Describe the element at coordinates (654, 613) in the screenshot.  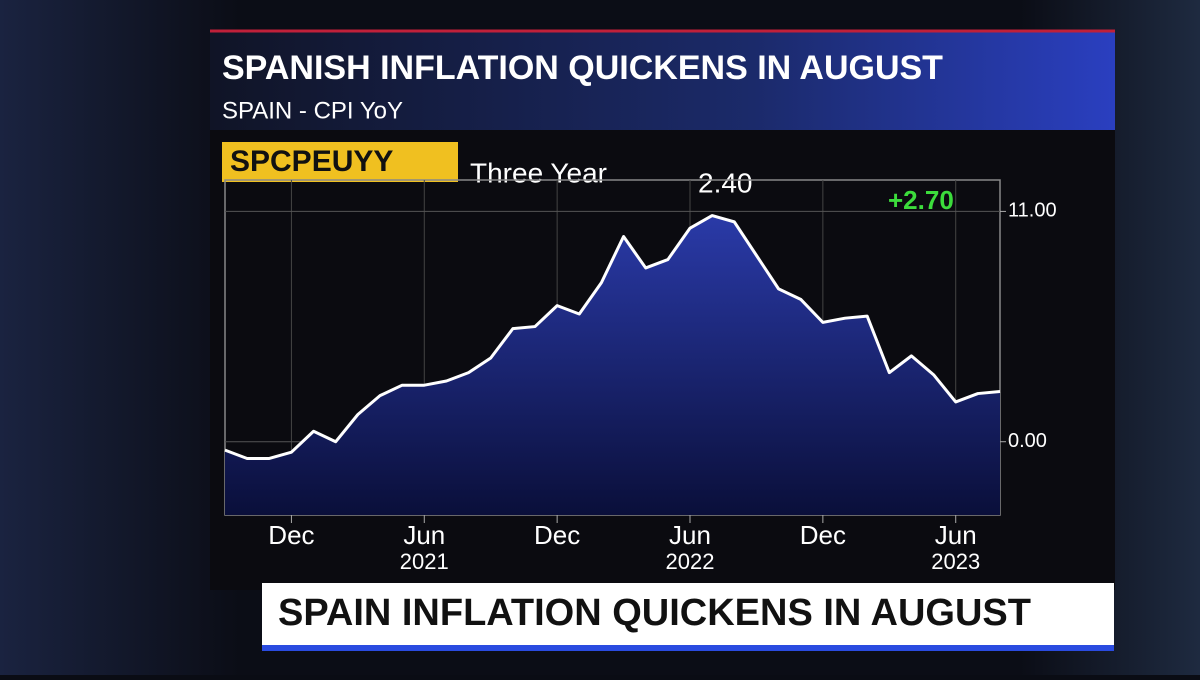
I see `banner: SPAIN INFLATION QUICKENS IN AUGUST` at that location.